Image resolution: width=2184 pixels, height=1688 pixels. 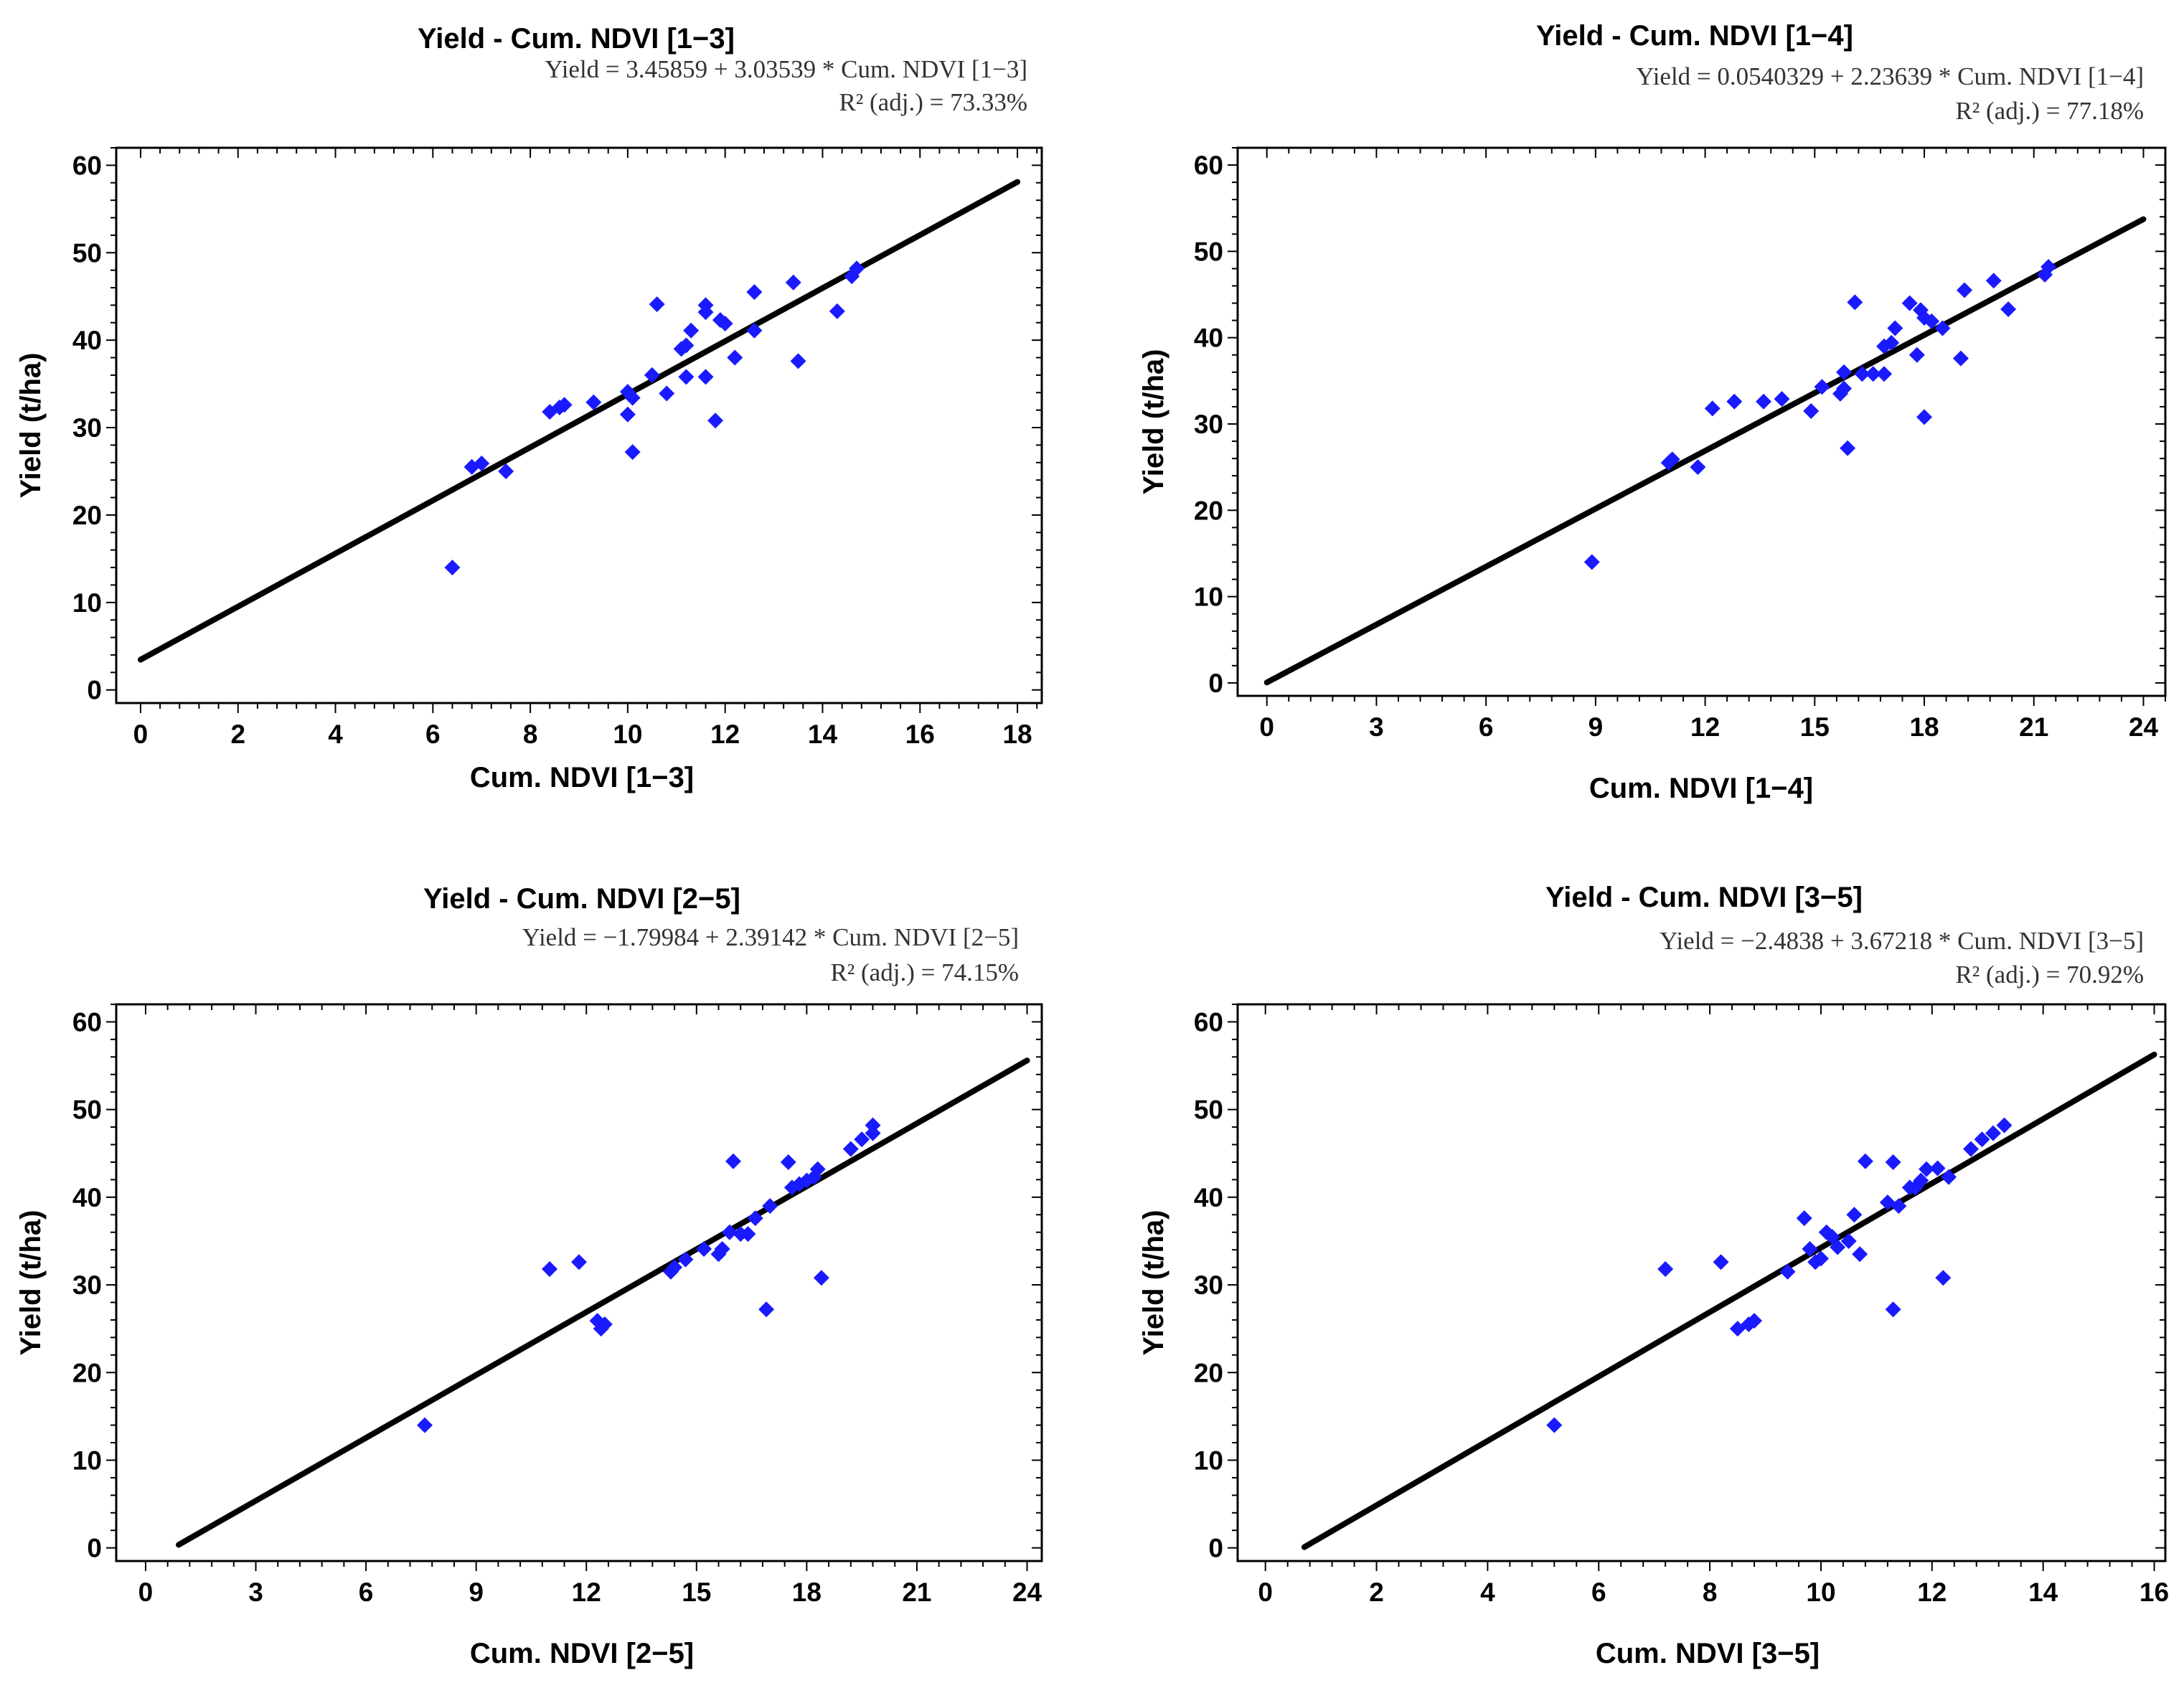 I want to click on chart-title: Yield - Cum. NDVI [1−4], so click(x=1695, y=36).